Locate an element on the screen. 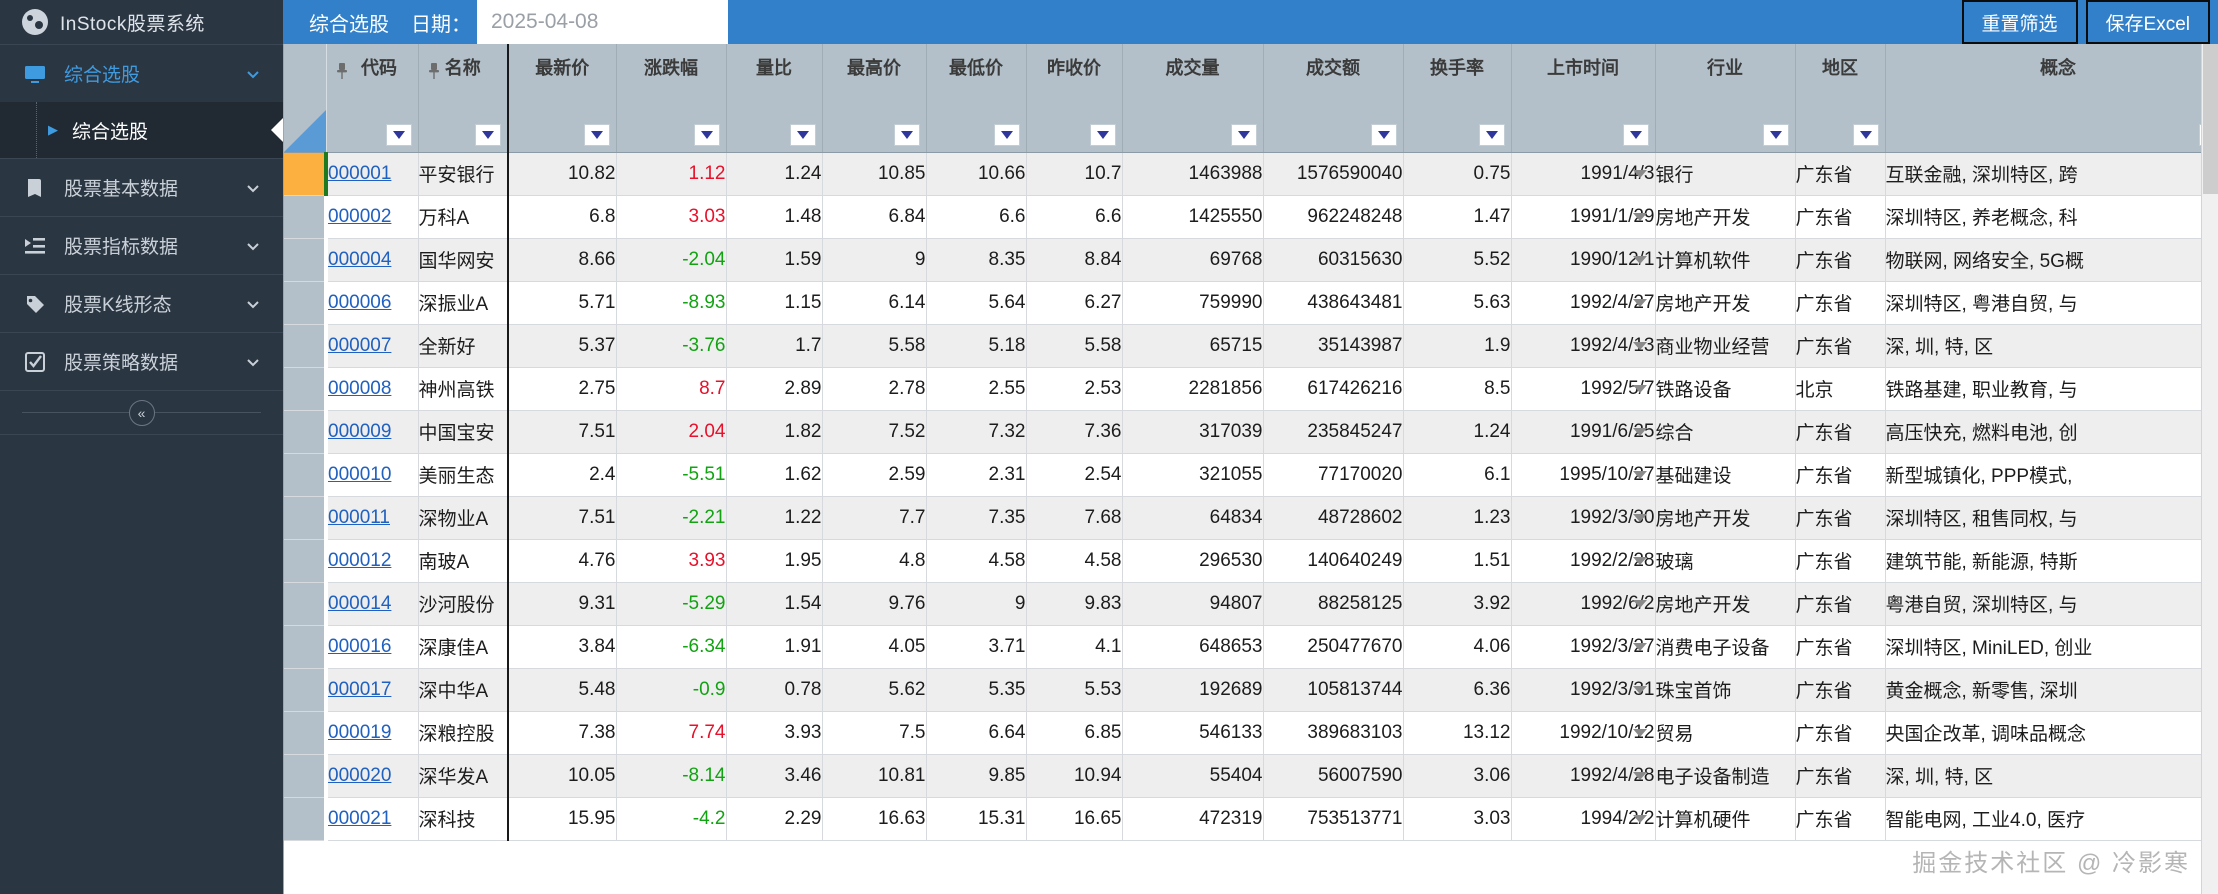 This screenshot has height=894, width=2218. cell-code: 000016 is located at coordinates (372, 647).